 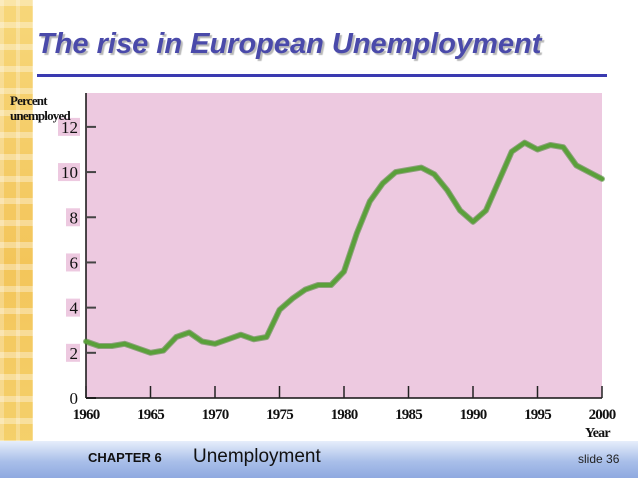 I want to click on y-tick-label: 8, so click(x=74, y=217).